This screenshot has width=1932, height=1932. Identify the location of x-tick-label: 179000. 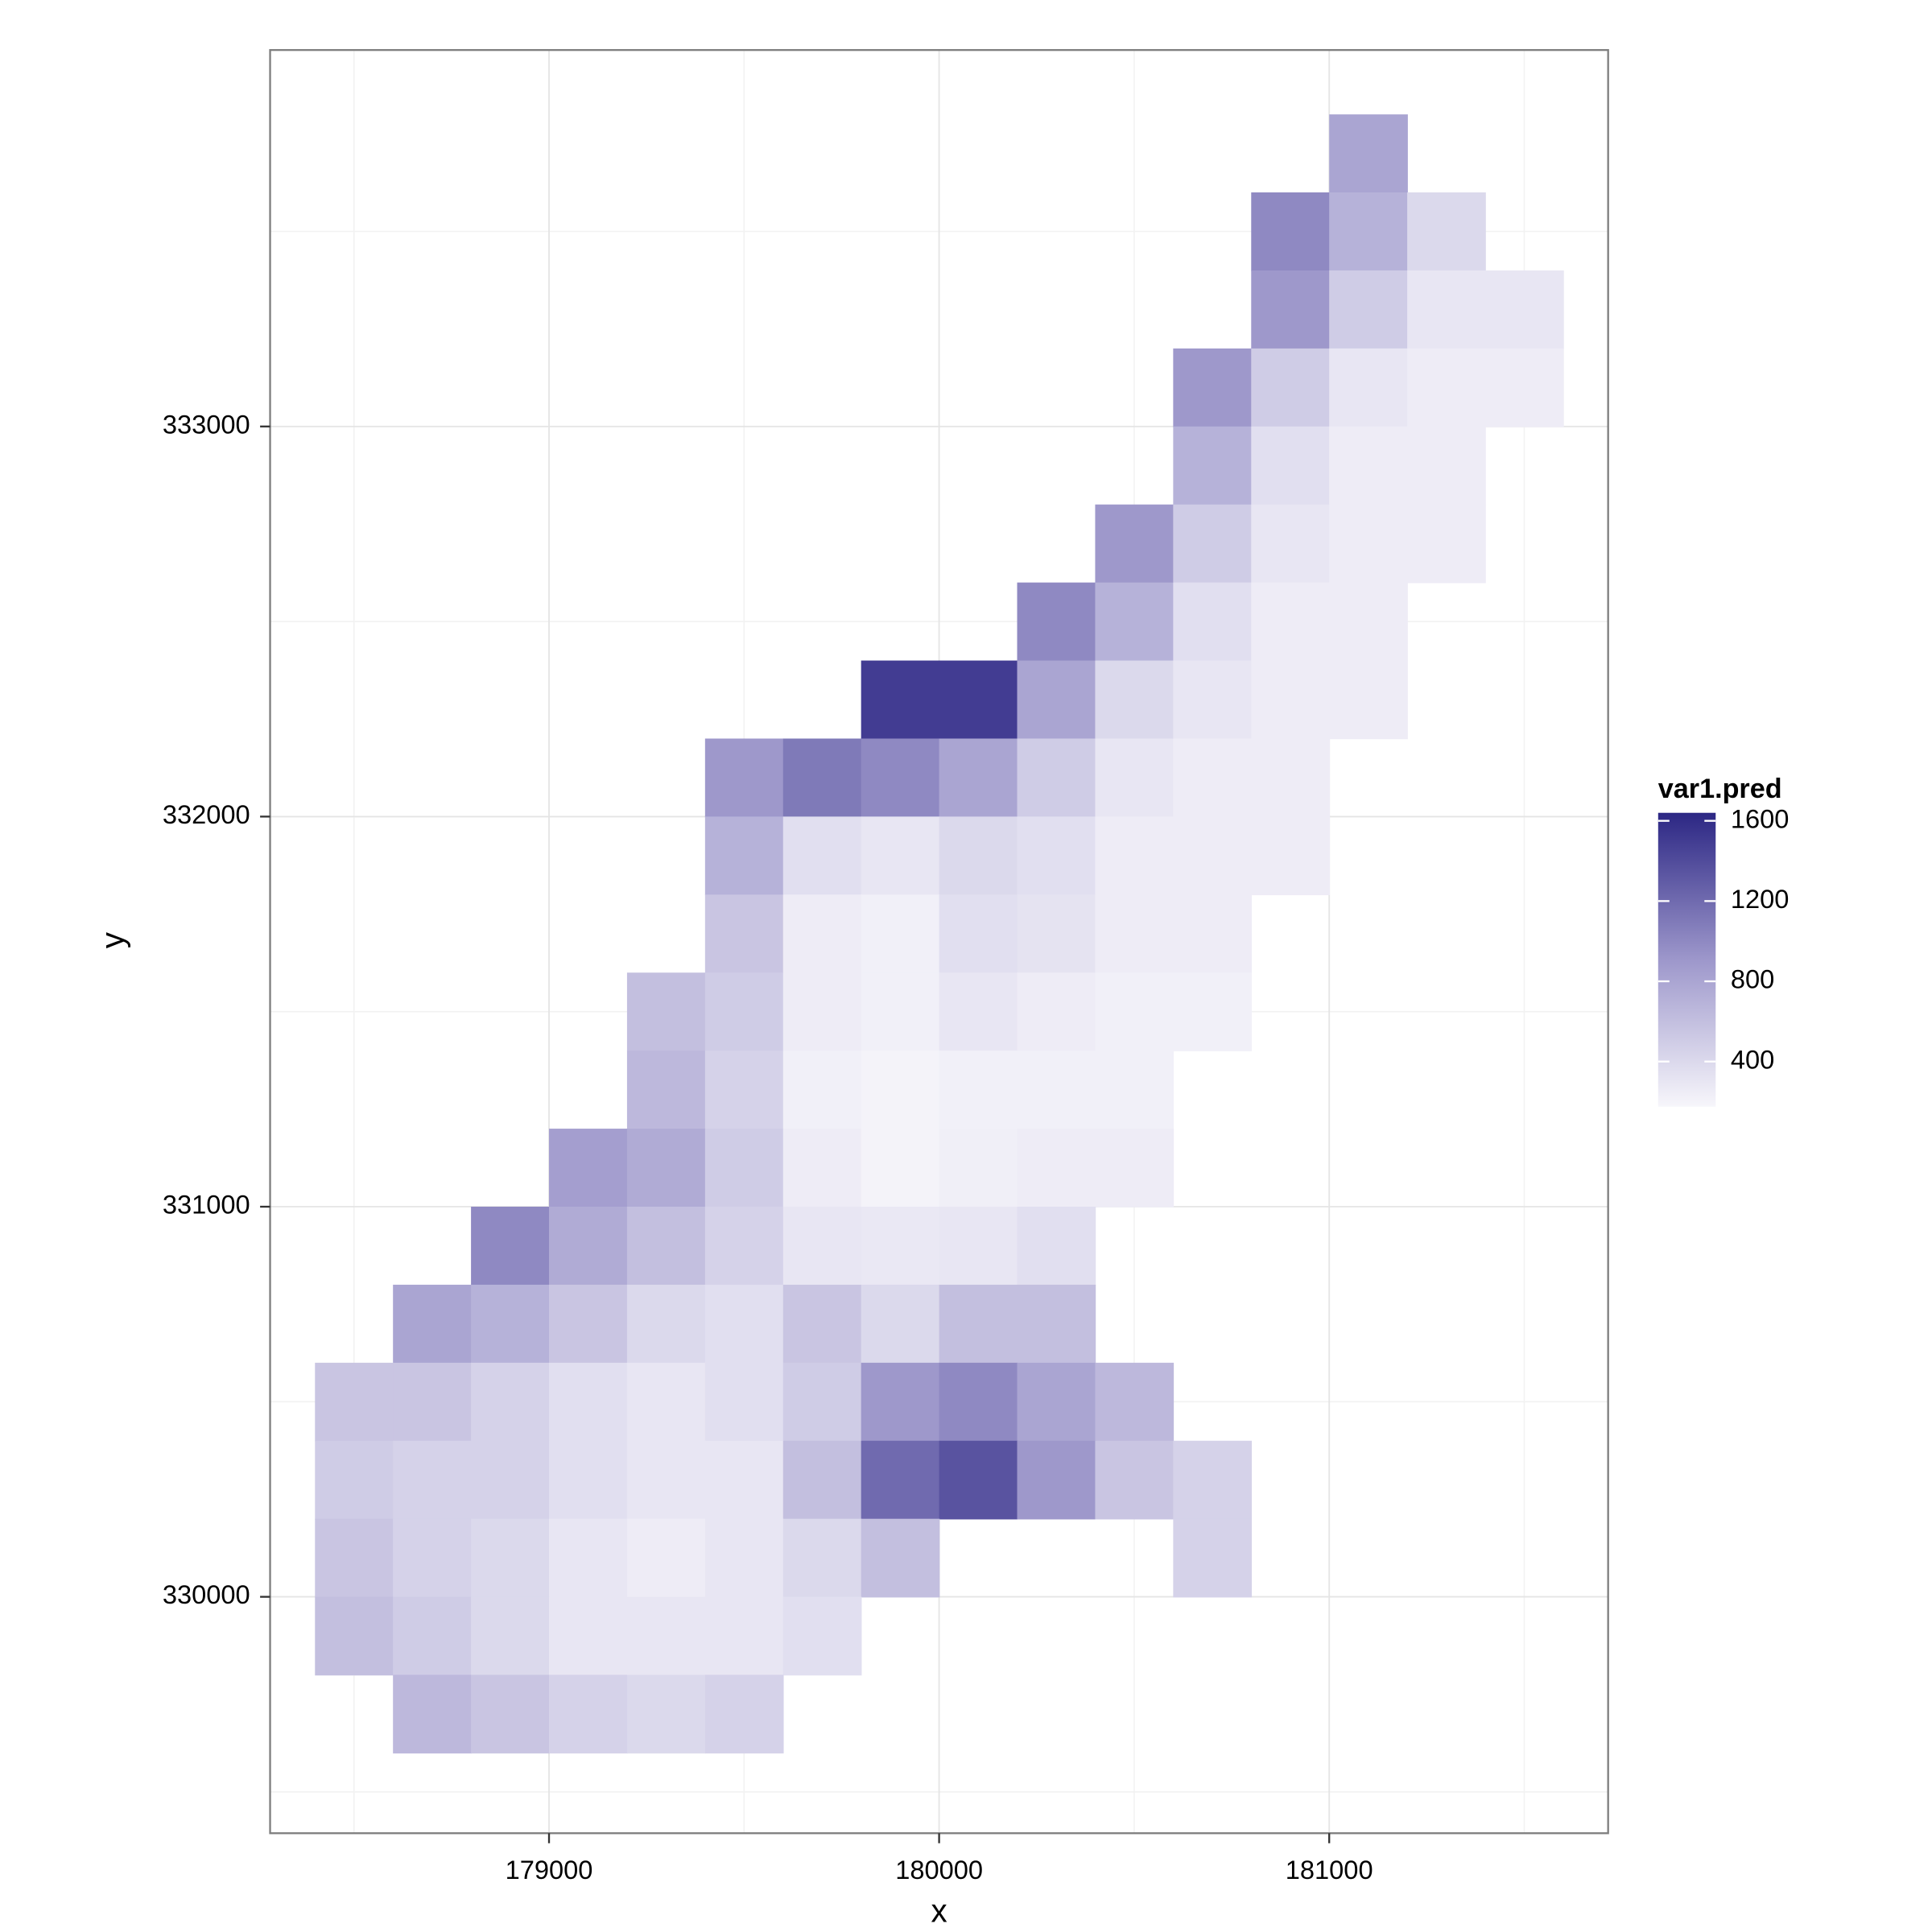
(549, 1870).